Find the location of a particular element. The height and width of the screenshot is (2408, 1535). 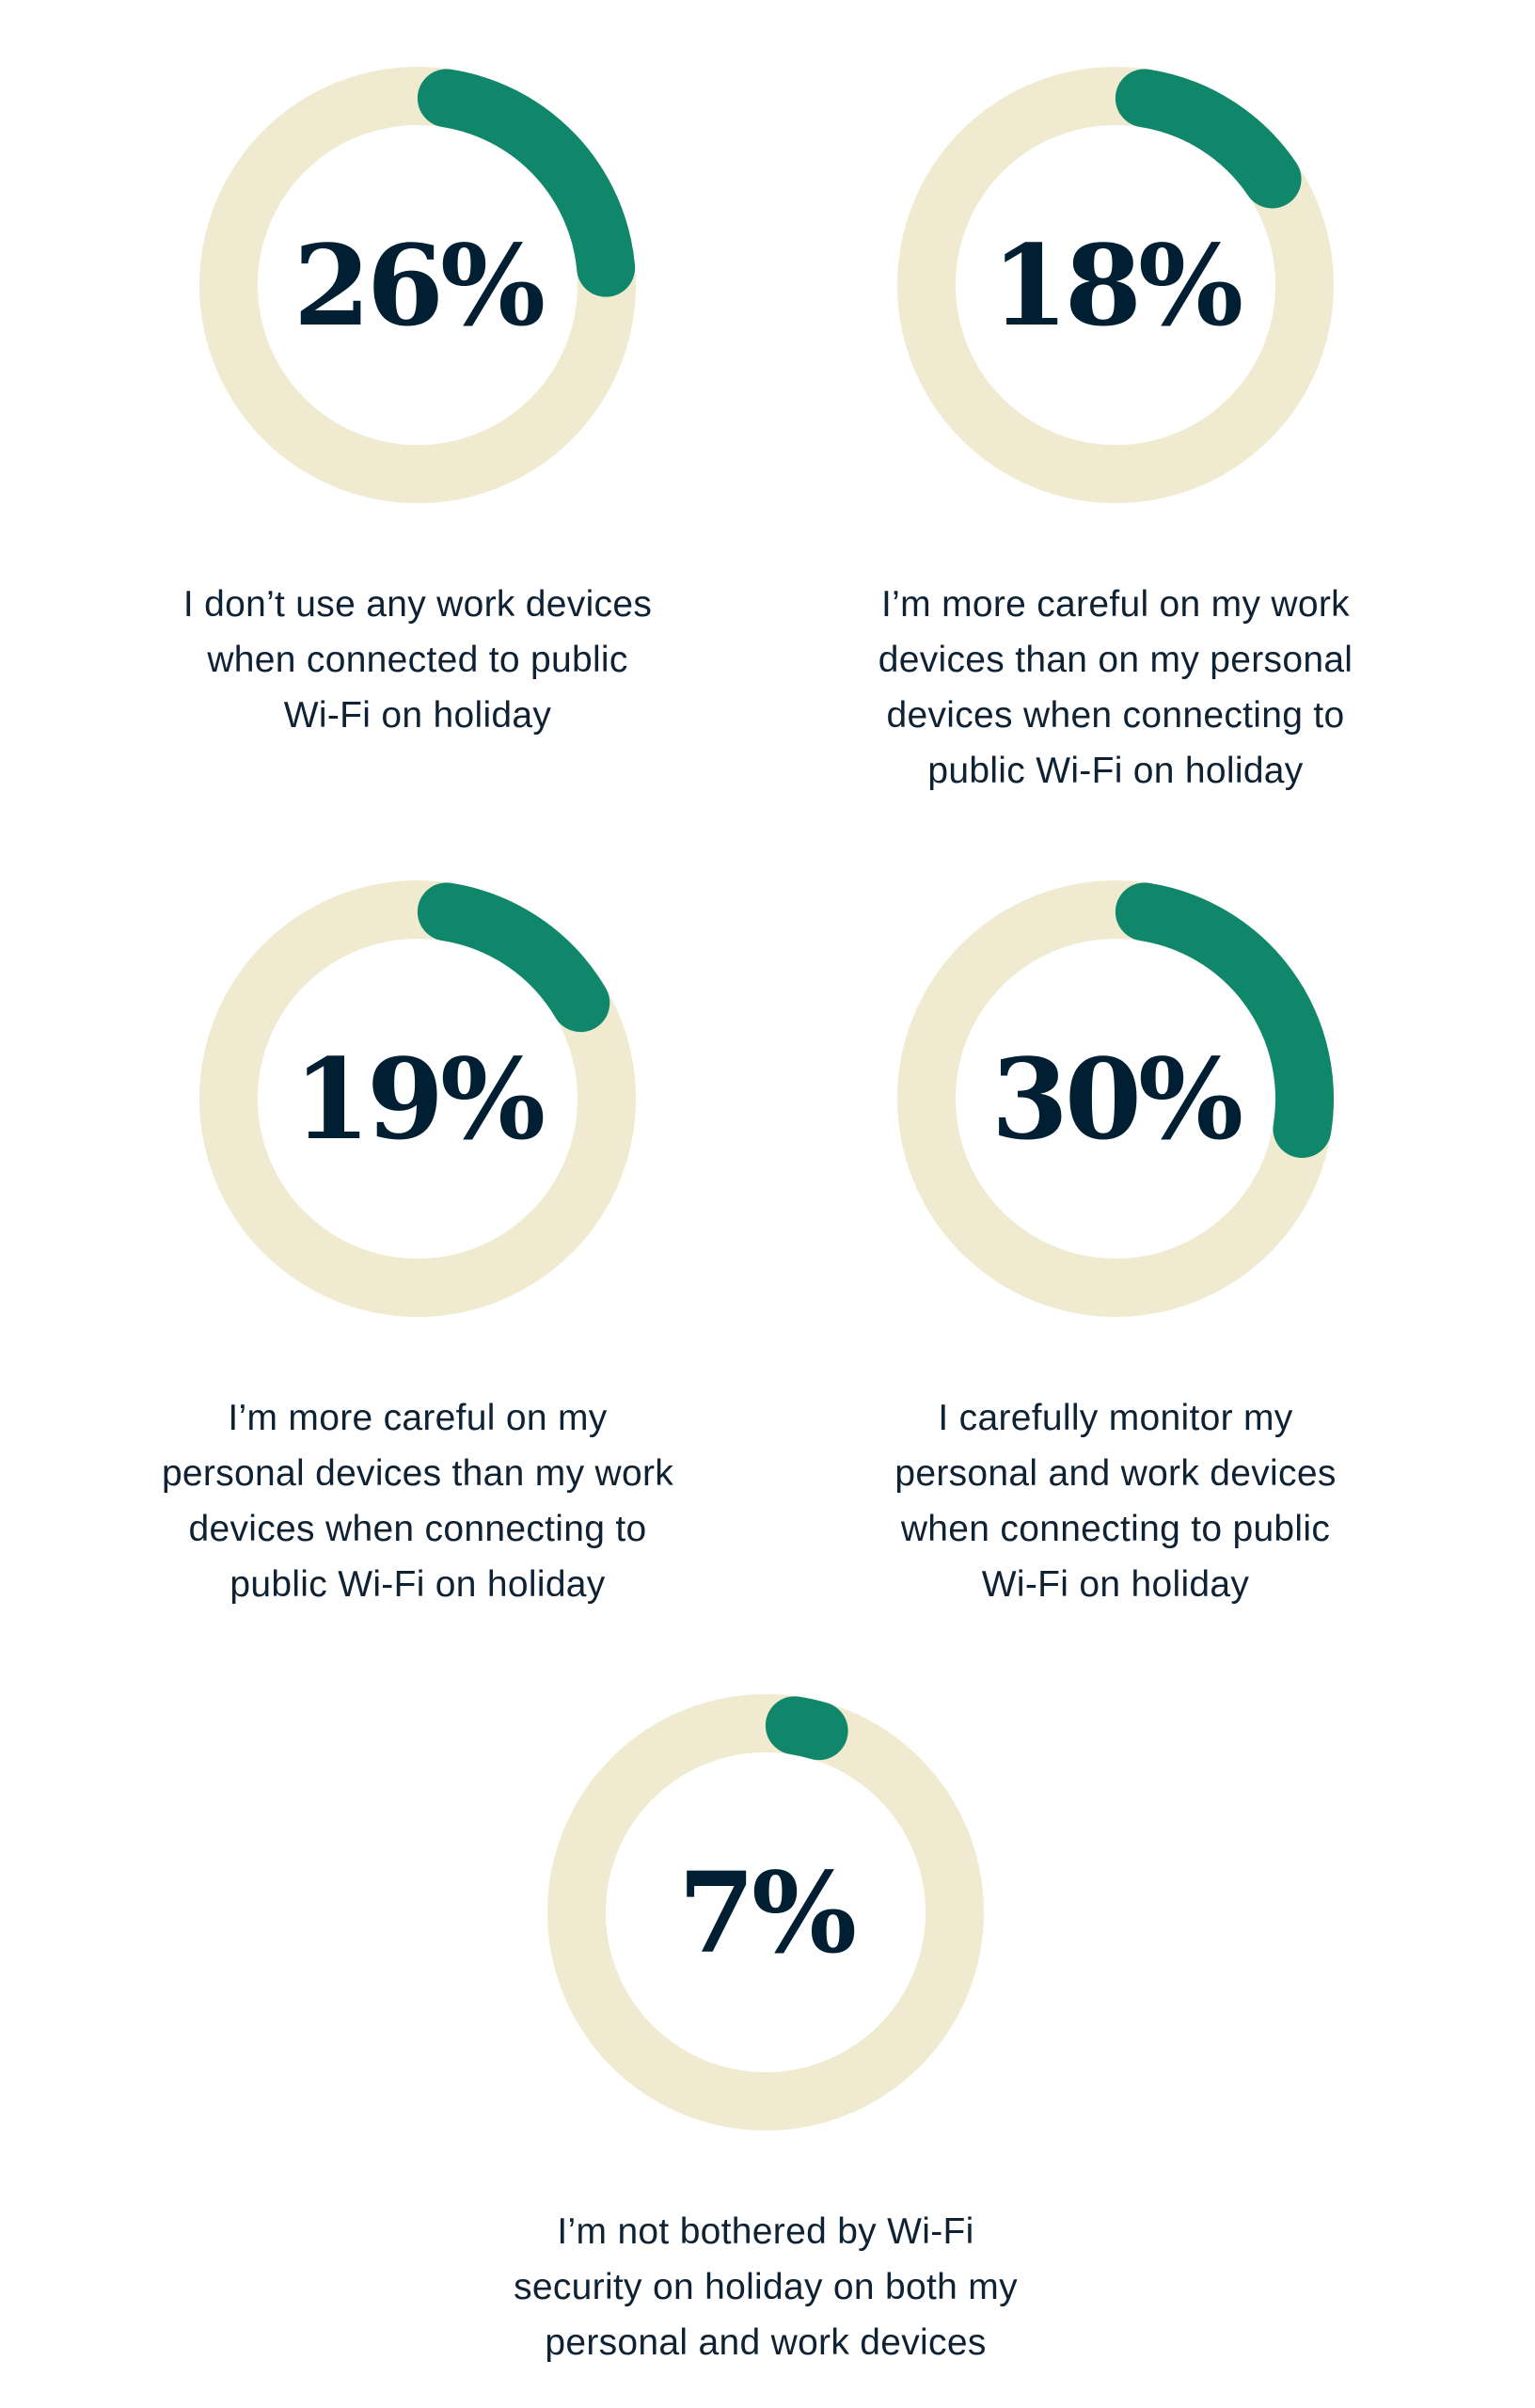

percent-value: 19% is located at coordinates (418, 1099).